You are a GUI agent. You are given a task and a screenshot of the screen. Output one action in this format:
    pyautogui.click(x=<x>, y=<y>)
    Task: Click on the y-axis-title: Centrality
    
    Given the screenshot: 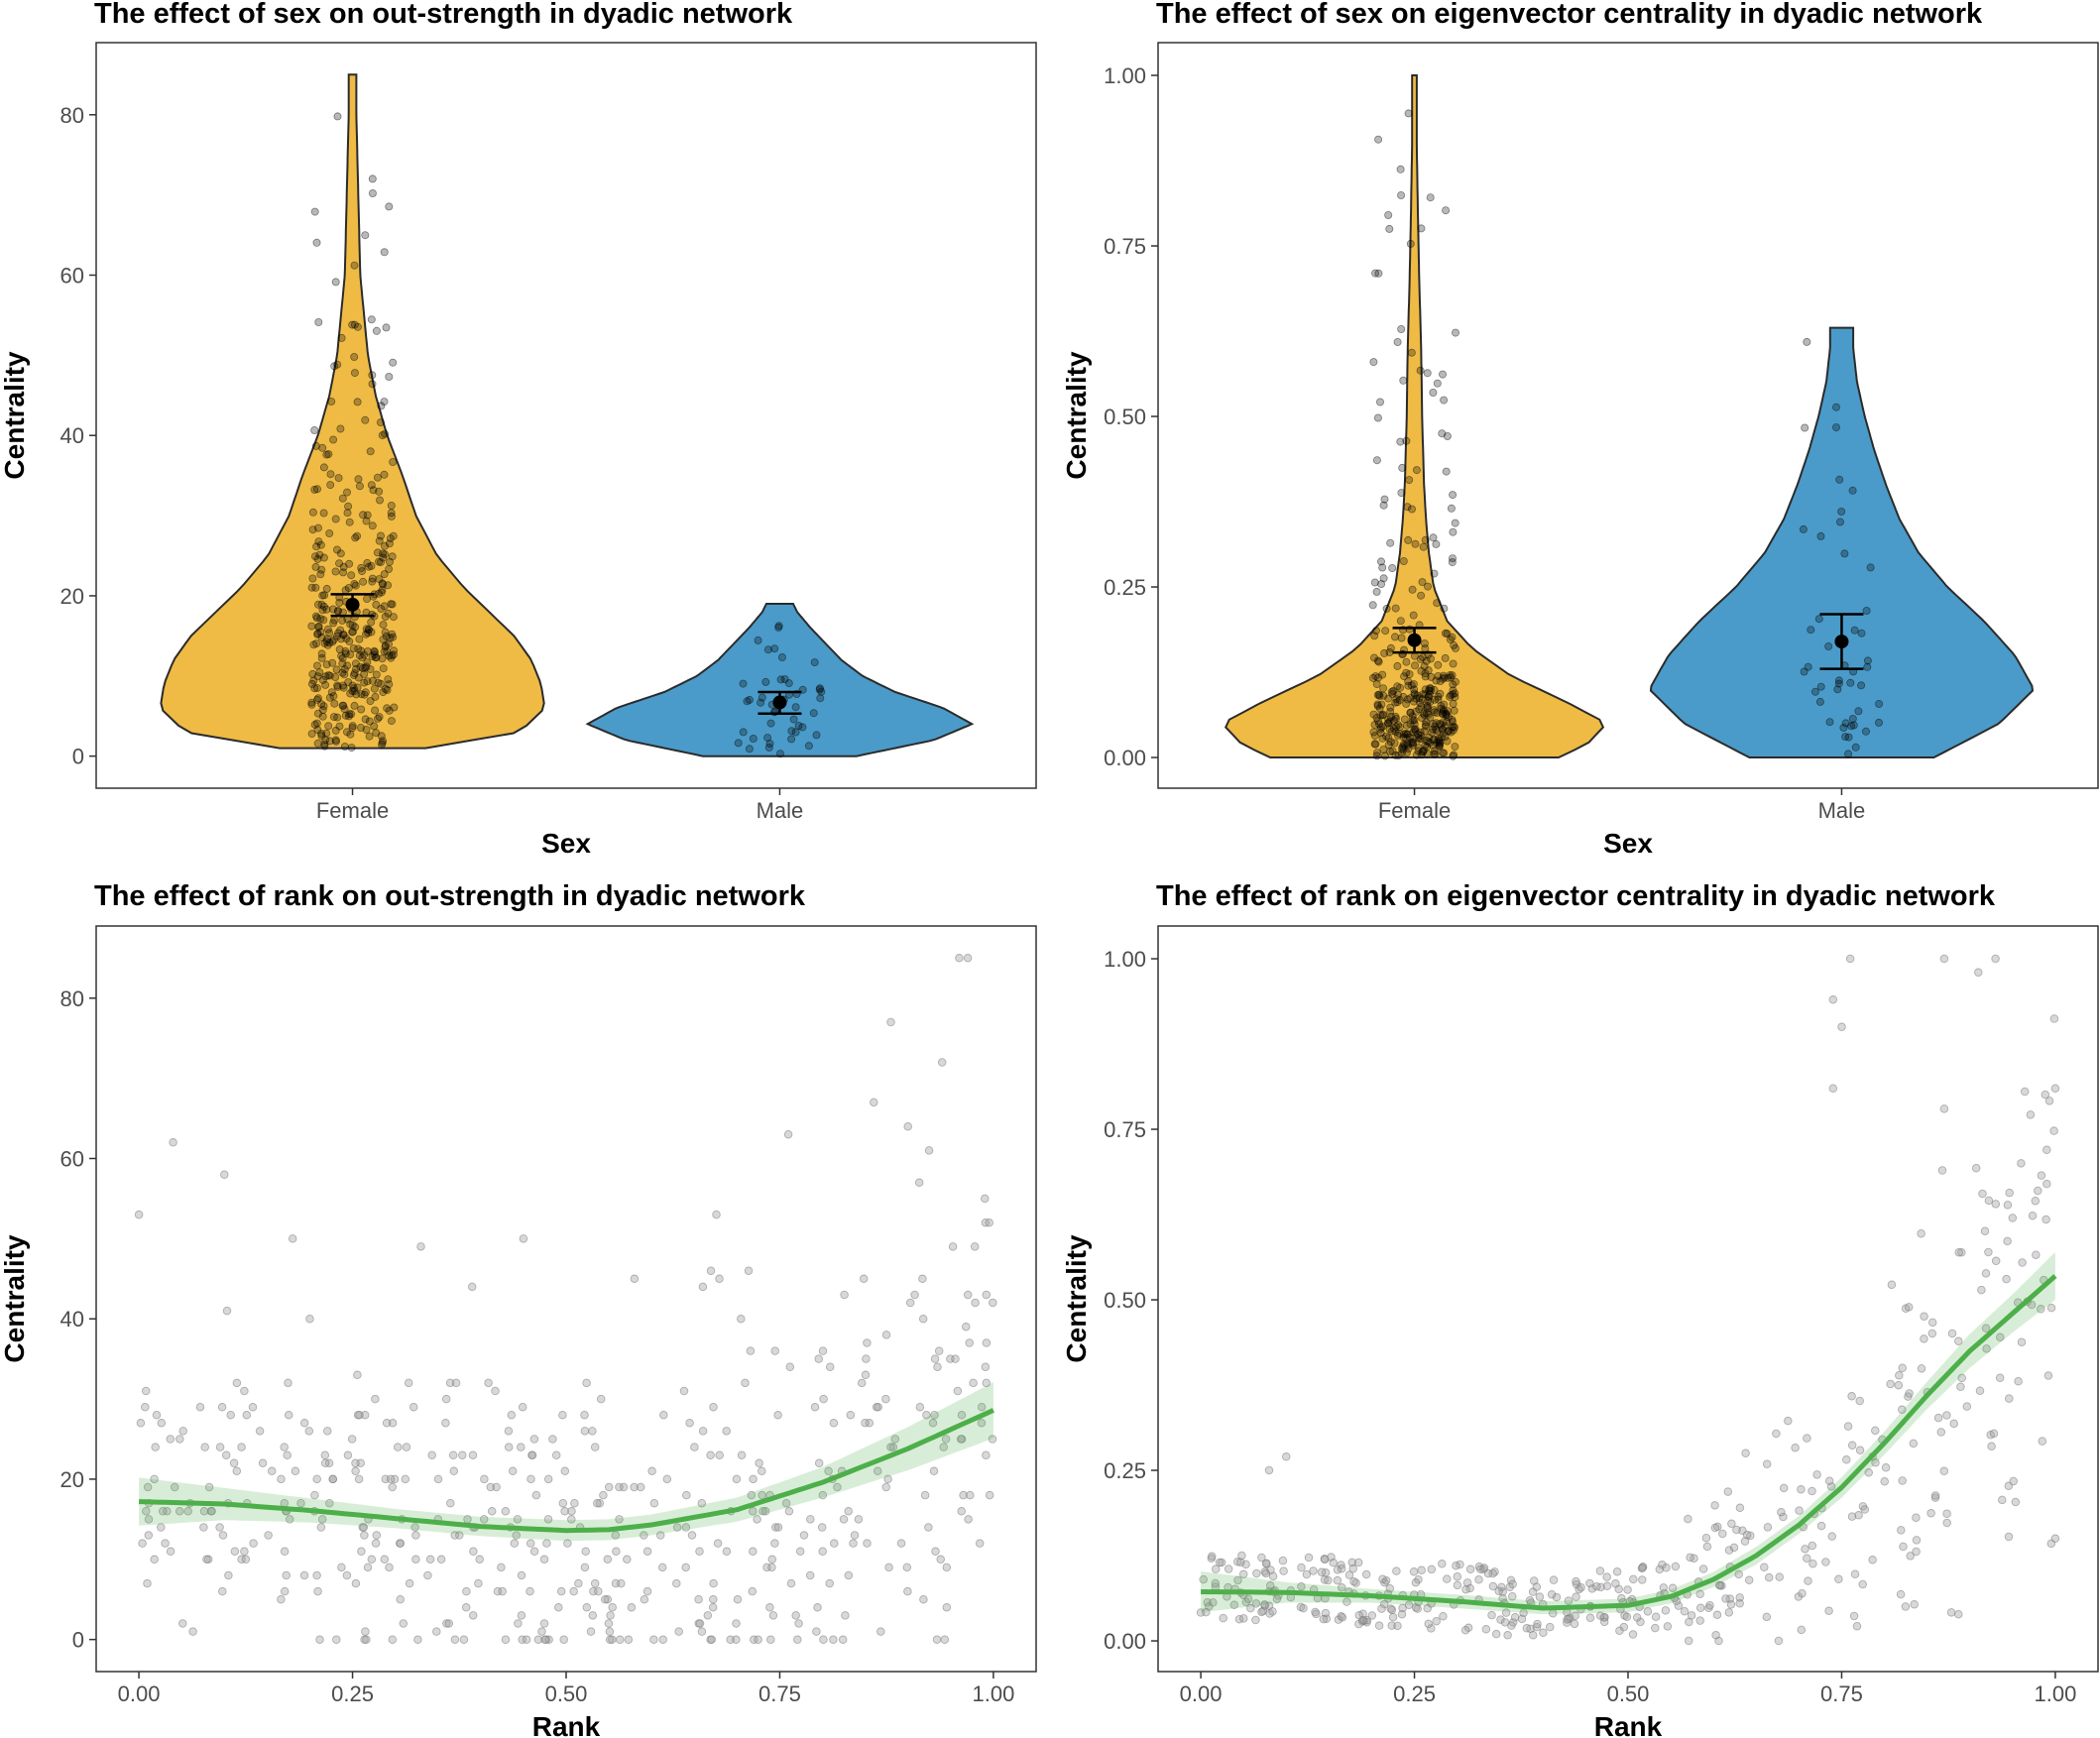 What is the action you would take?
    pyautogui.click(x=15, y=1298)
    